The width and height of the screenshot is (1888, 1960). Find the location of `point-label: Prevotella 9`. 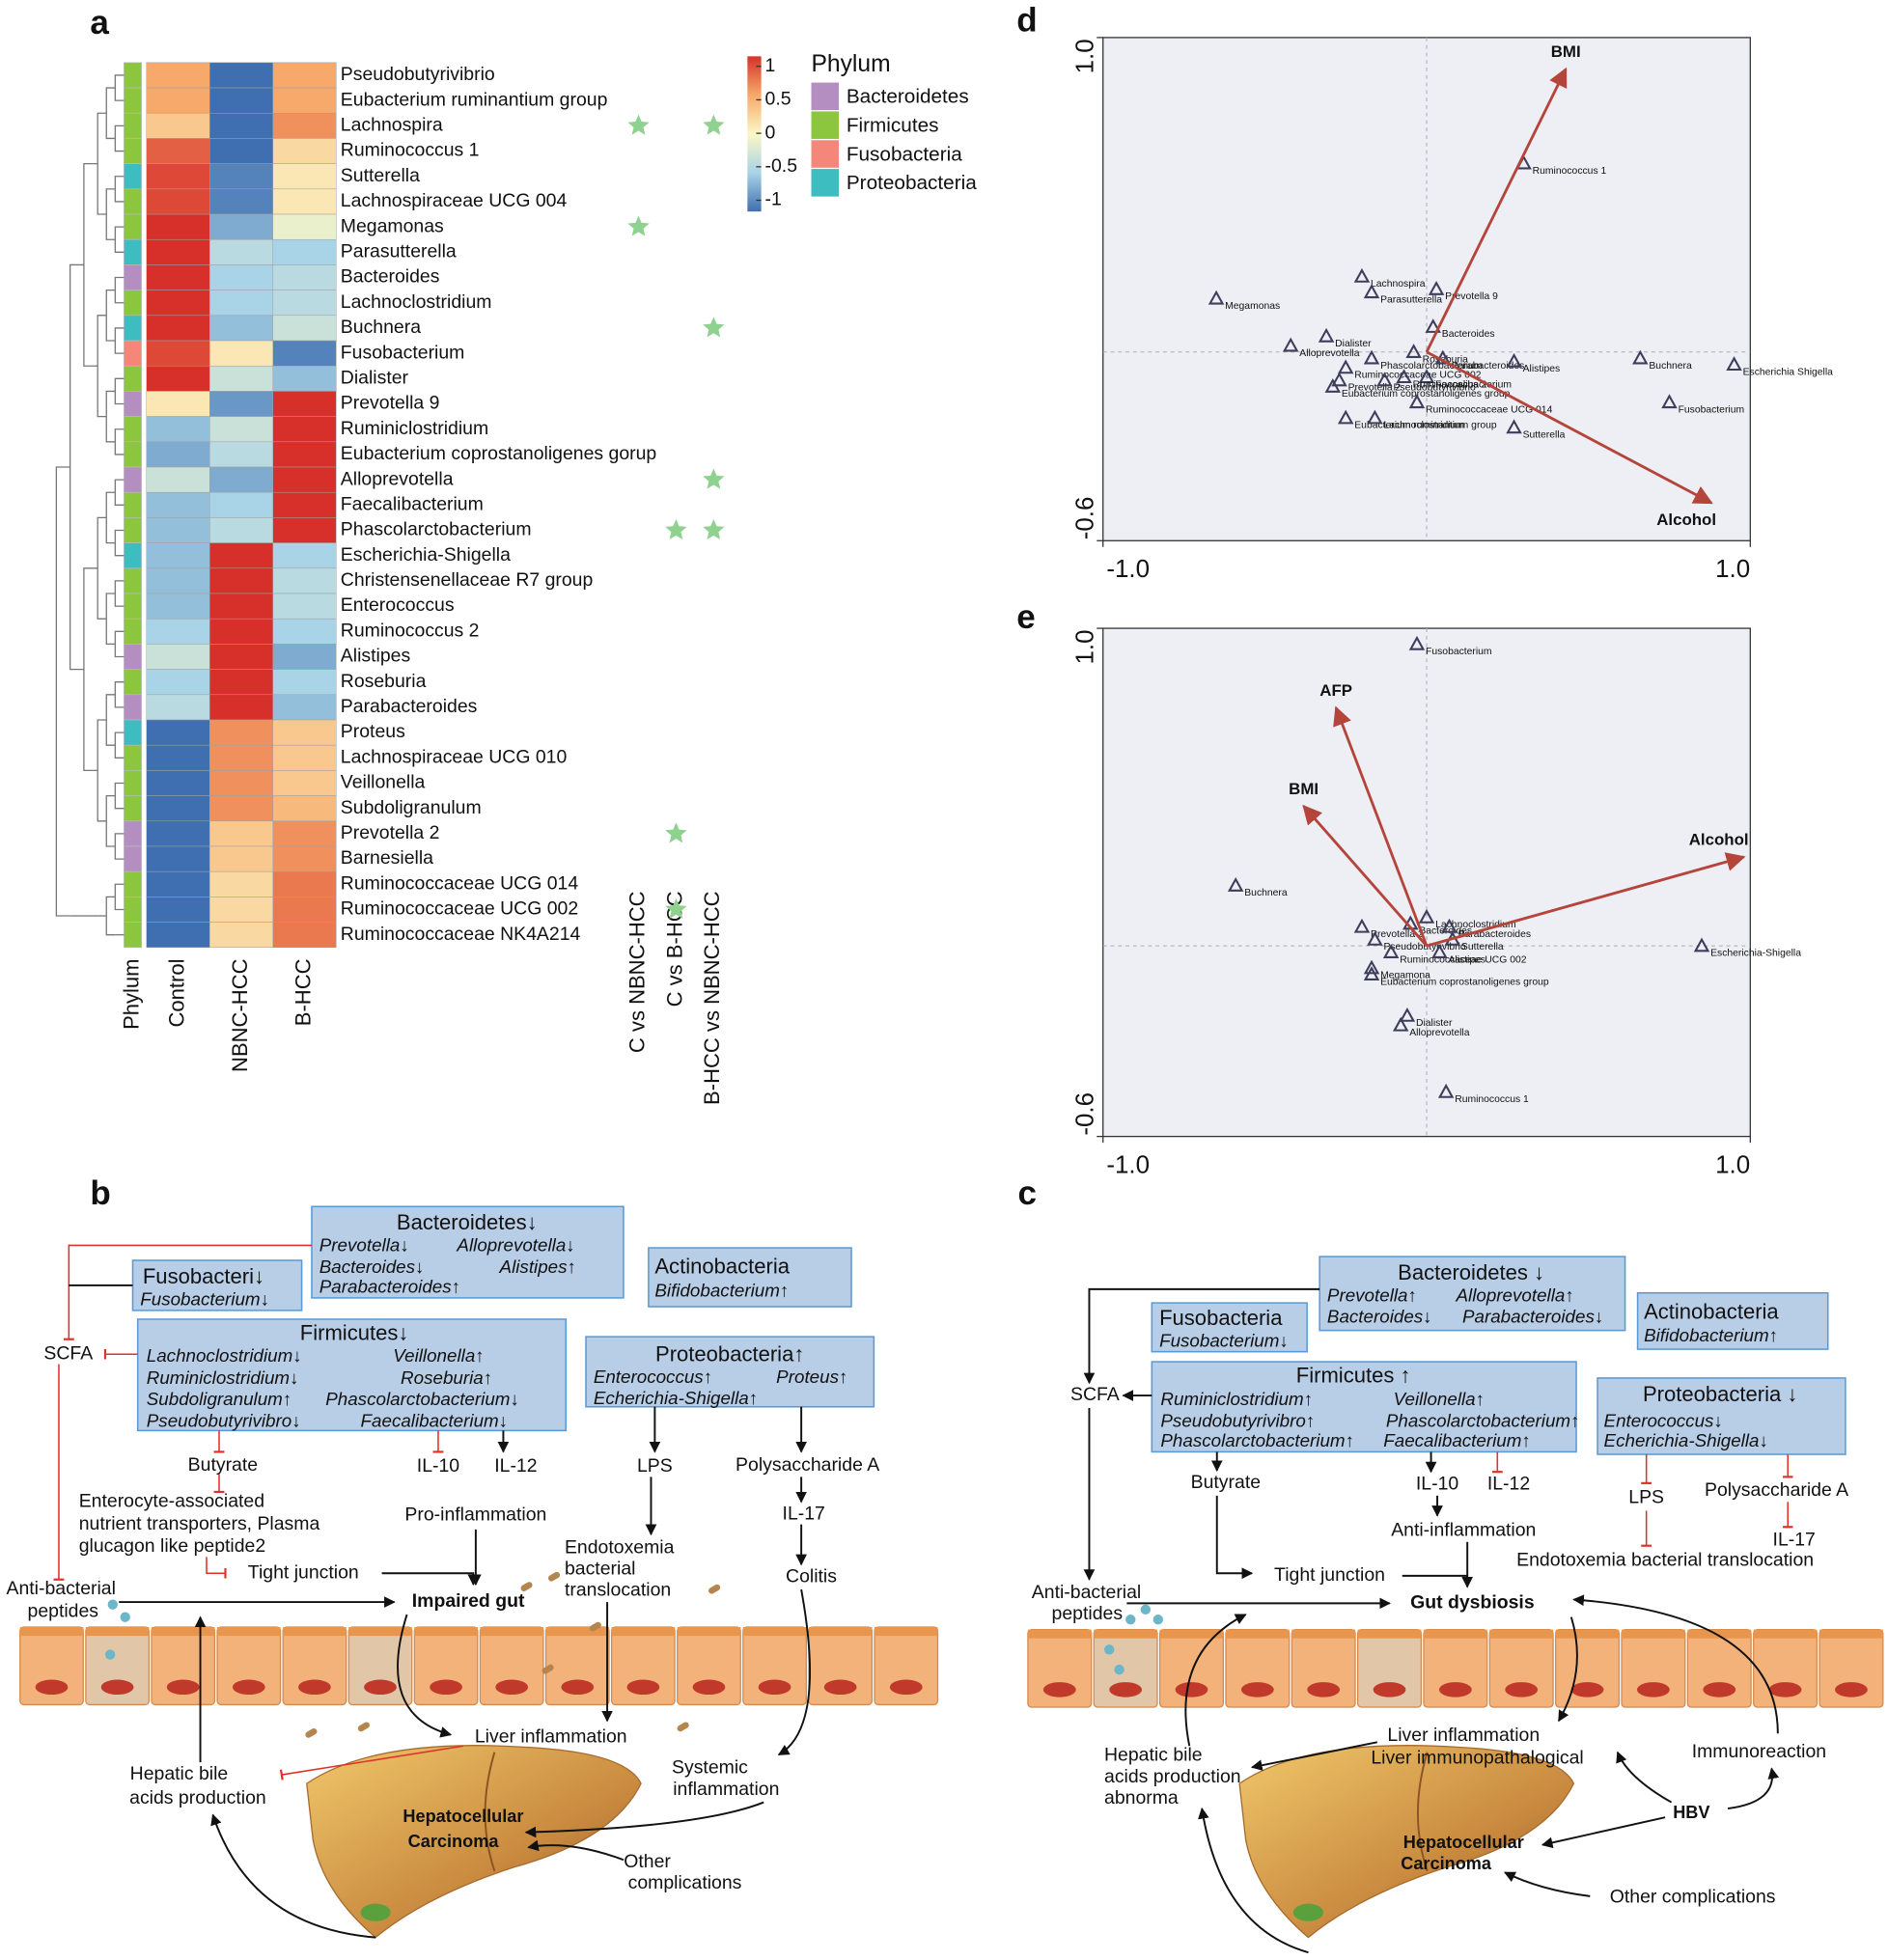

point-label: Prevotella 9 is located at coordinates (1472, 296).